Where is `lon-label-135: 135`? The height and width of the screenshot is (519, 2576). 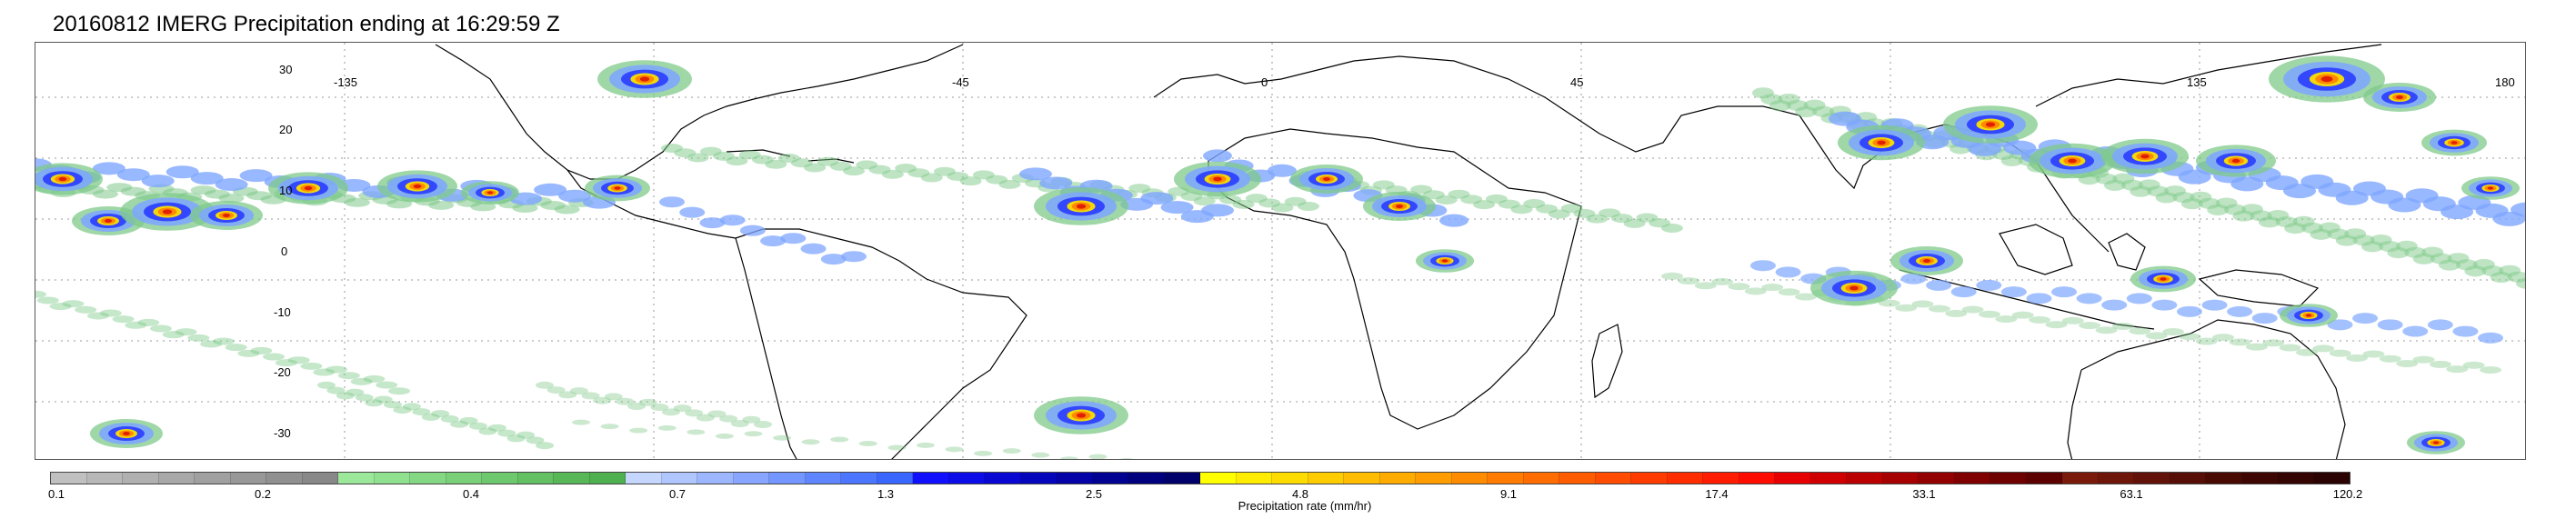
lon-label-135: 135 is located at coordinates (2197, 82).